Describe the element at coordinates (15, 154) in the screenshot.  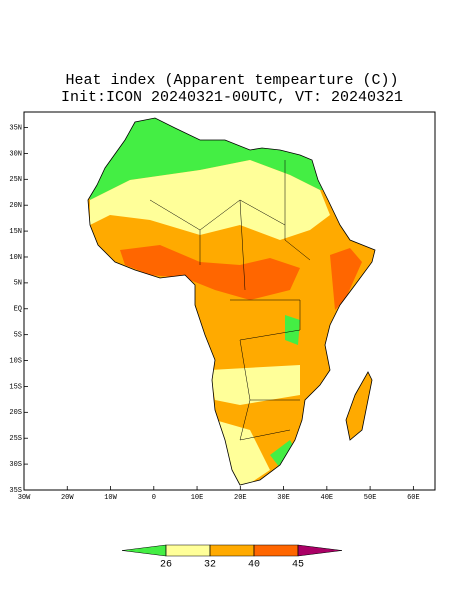
I see `y-tick-label: 30N` at that location.